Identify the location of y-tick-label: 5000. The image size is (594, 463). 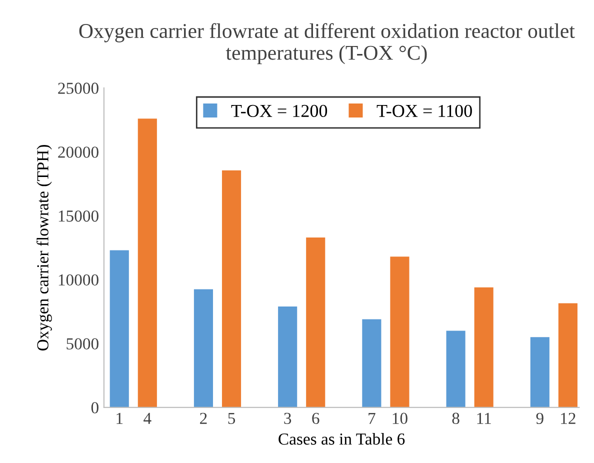
(82, 344).